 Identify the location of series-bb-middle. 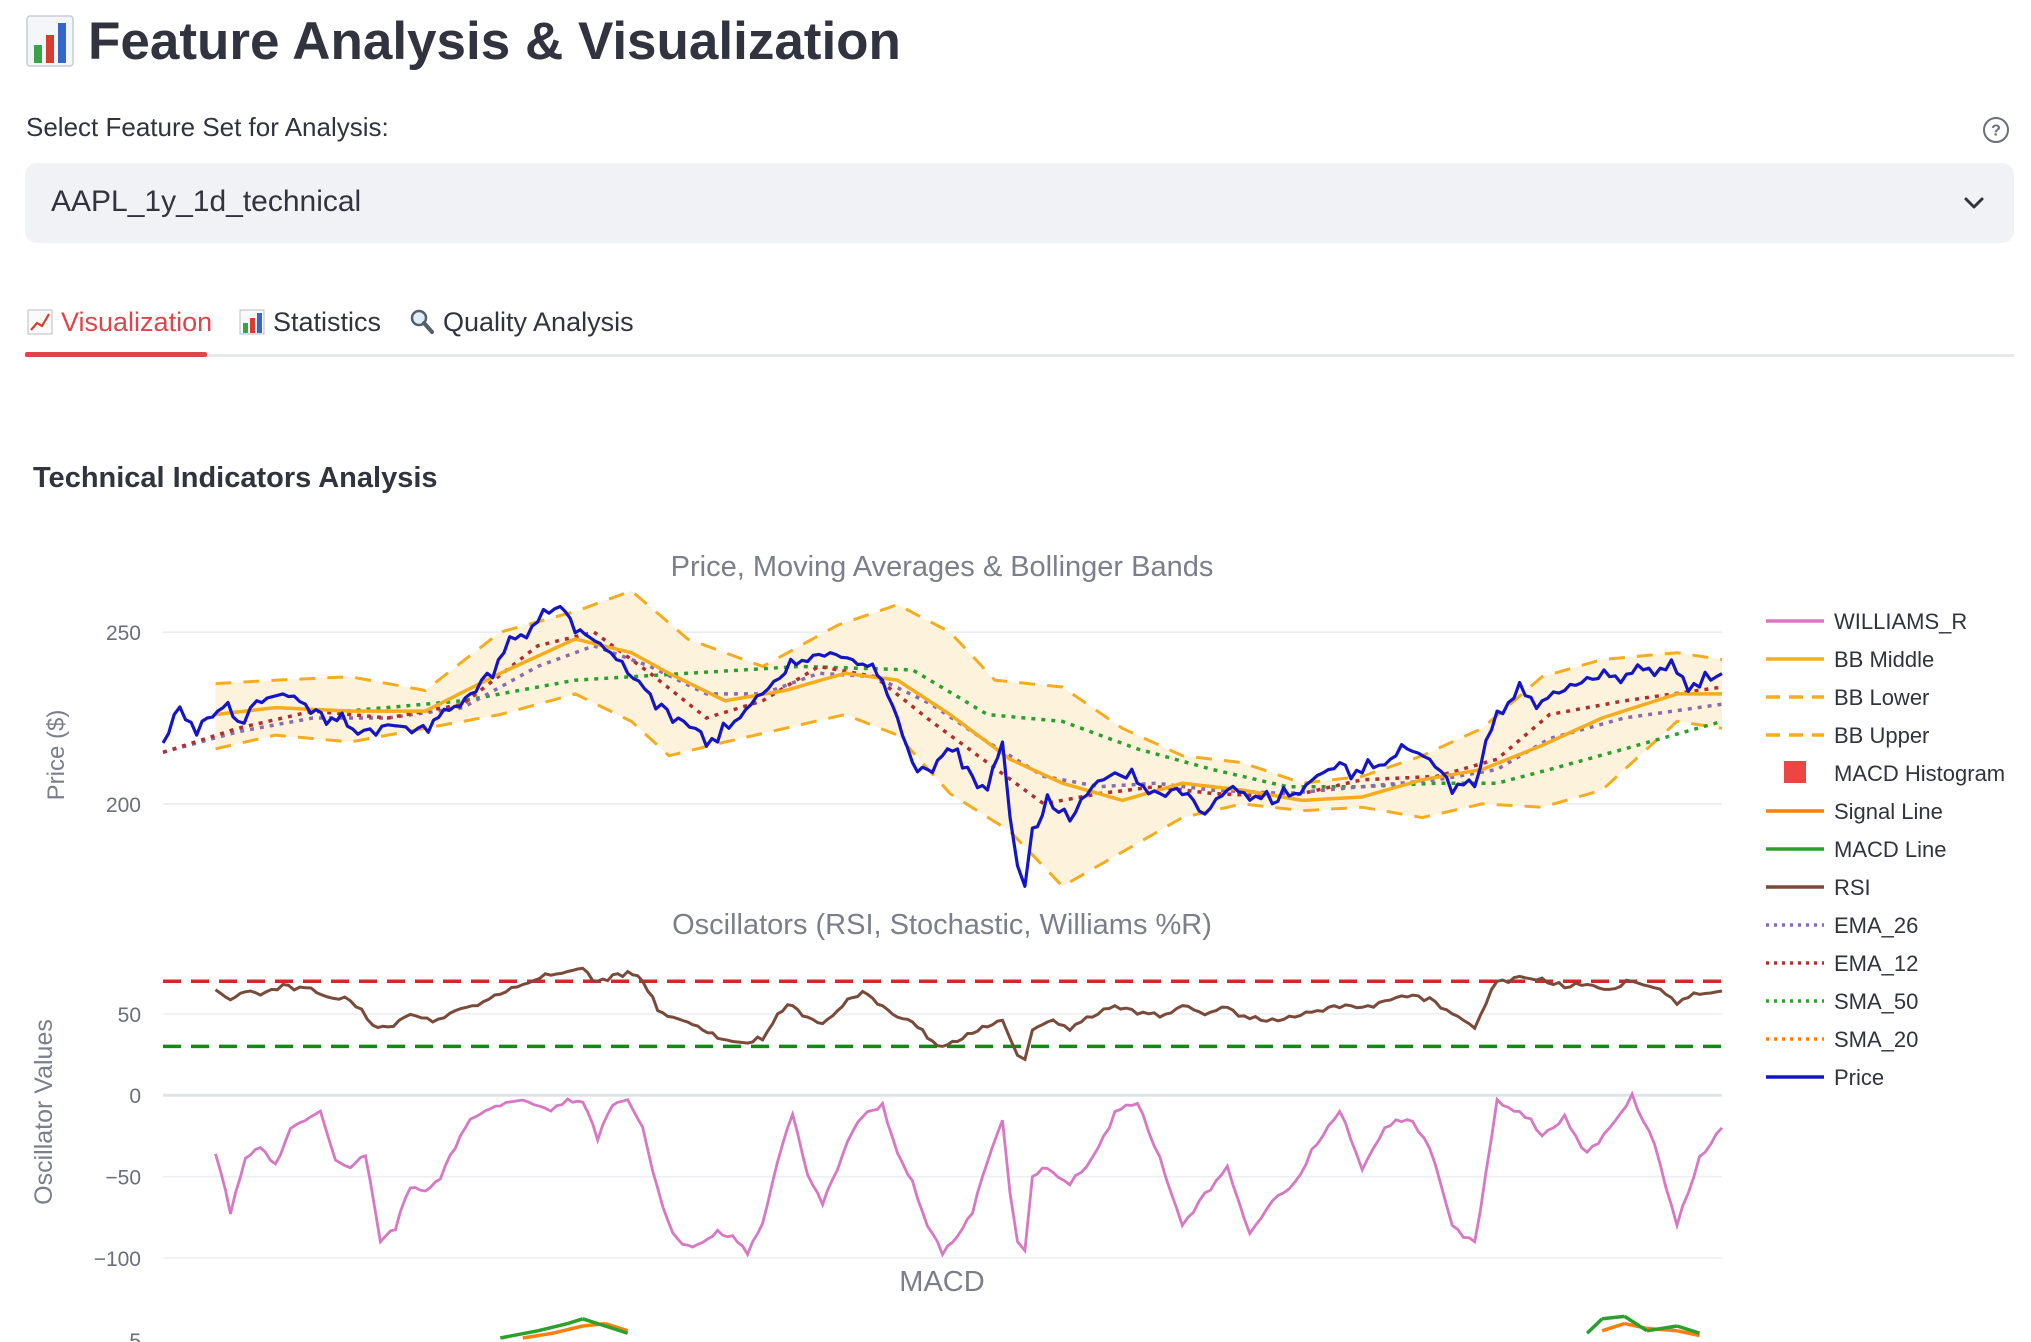
(968, 720).